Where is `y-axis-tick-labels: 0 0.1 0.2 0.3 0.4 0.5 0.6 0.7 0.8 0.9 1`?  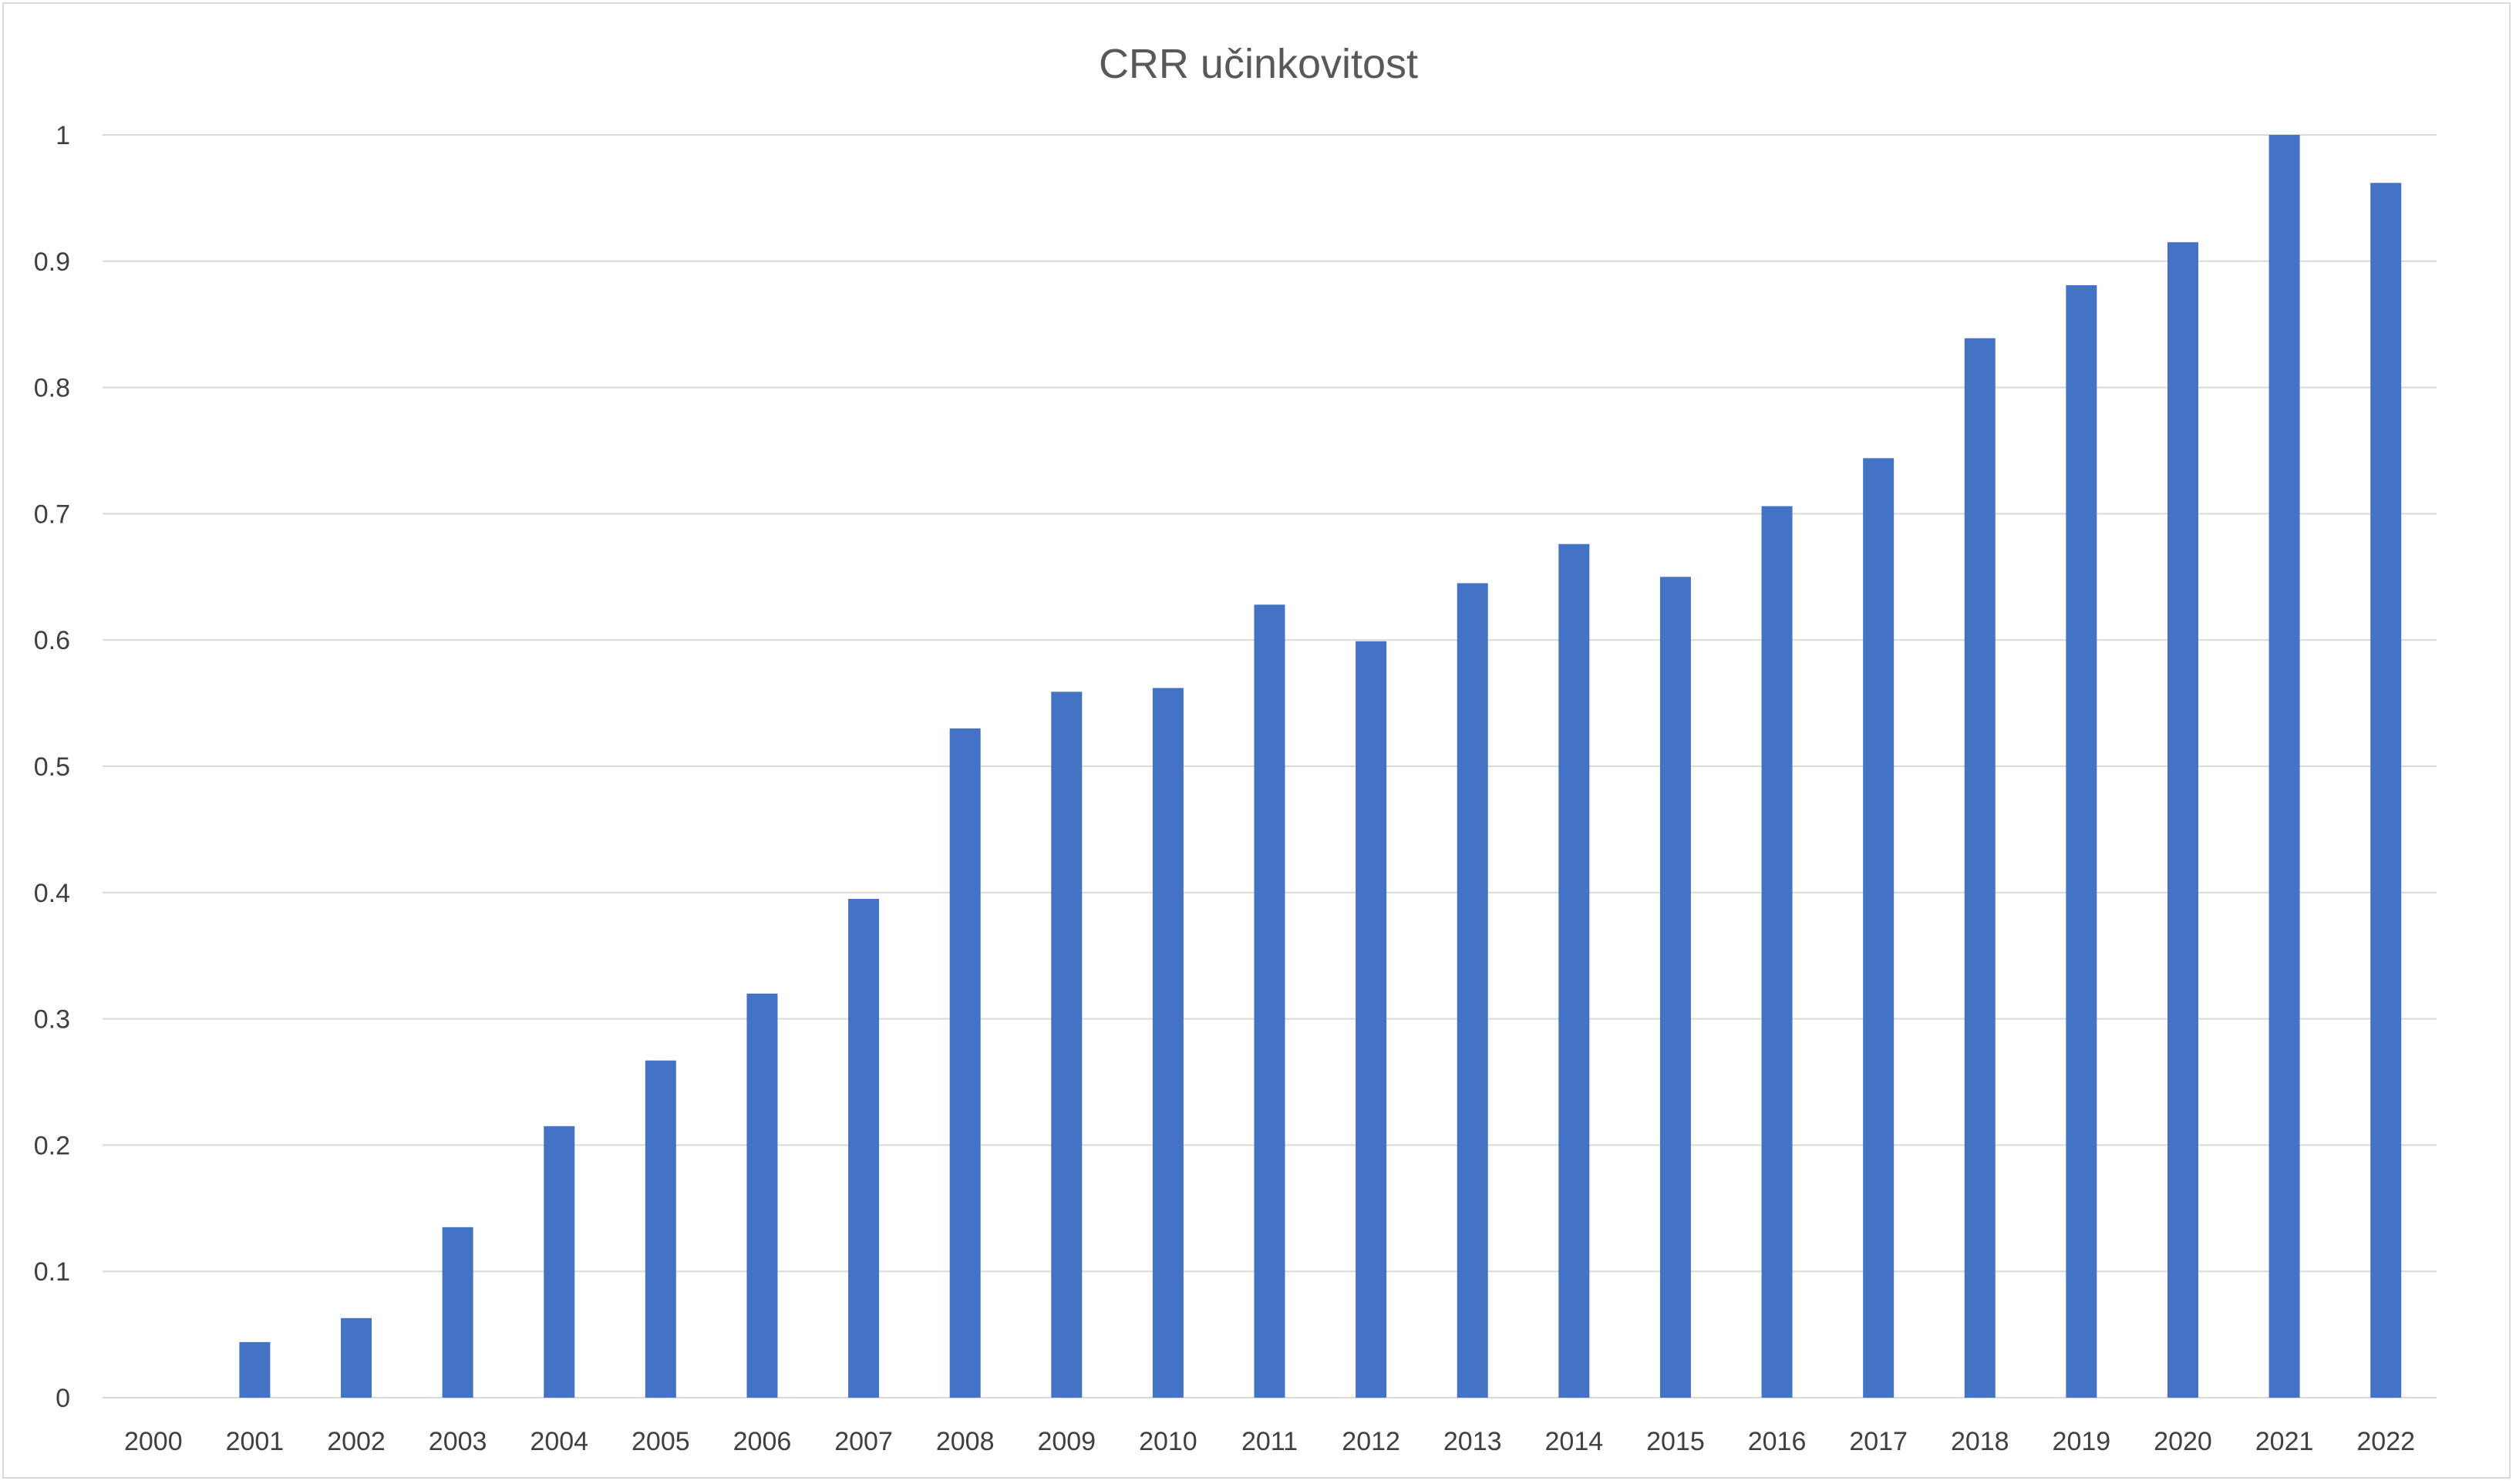 y-axis-tick-labels: 0 0.1 0.2 0.3 0.4 0.5 0.6 0.7 0.8 0.9 1 is located at coordinates (52, 767).